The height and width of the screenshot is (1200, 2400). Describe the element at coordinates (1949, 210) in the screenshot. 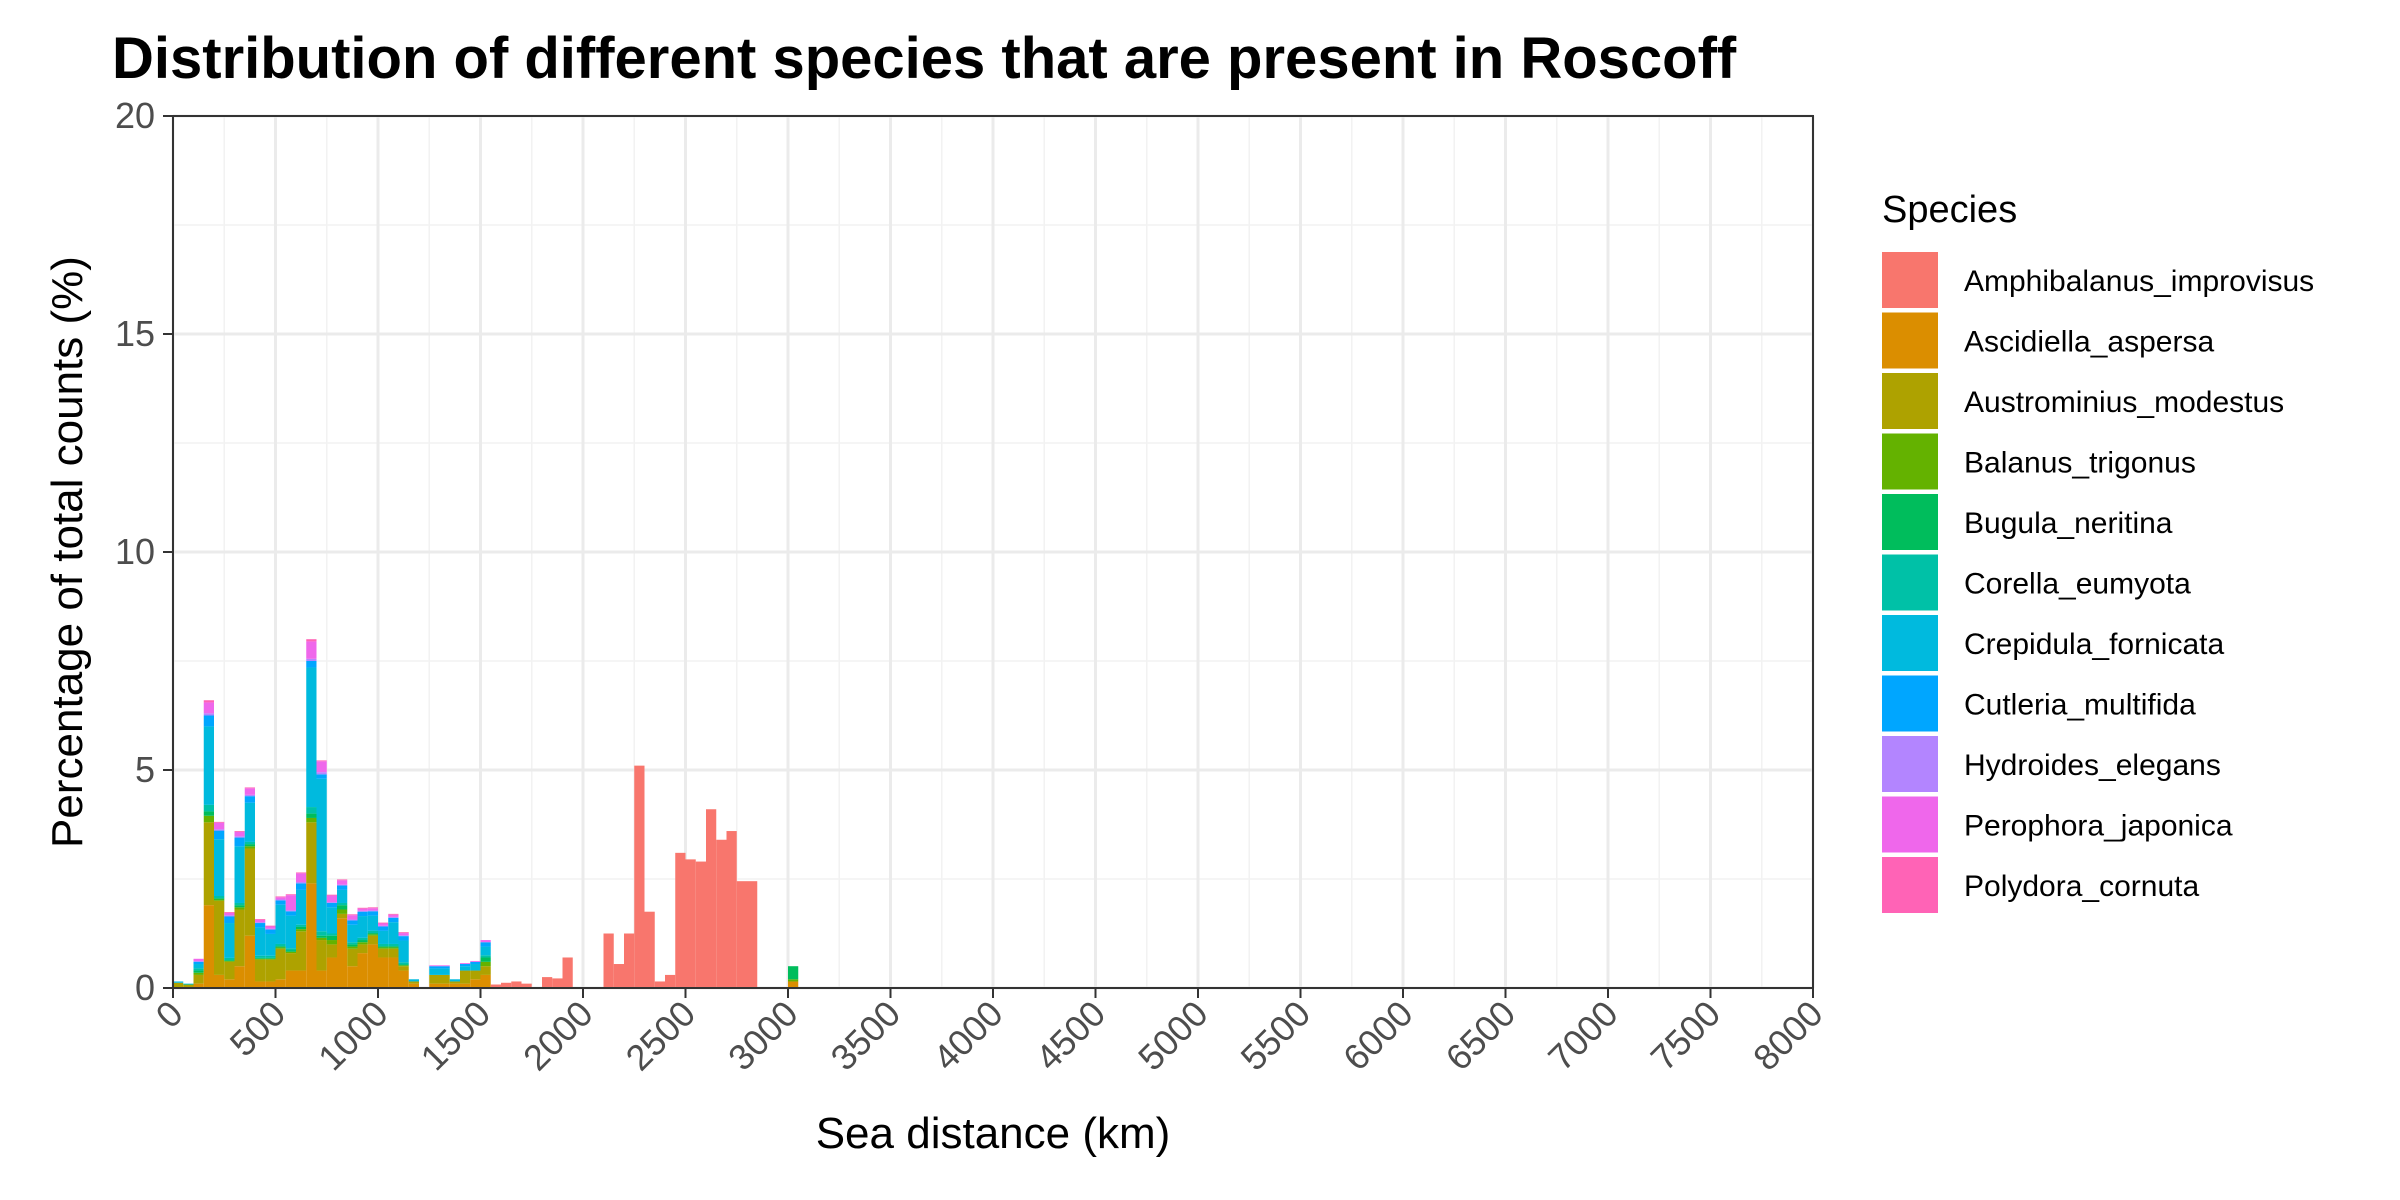

I see `legend-title: Species` at that location.